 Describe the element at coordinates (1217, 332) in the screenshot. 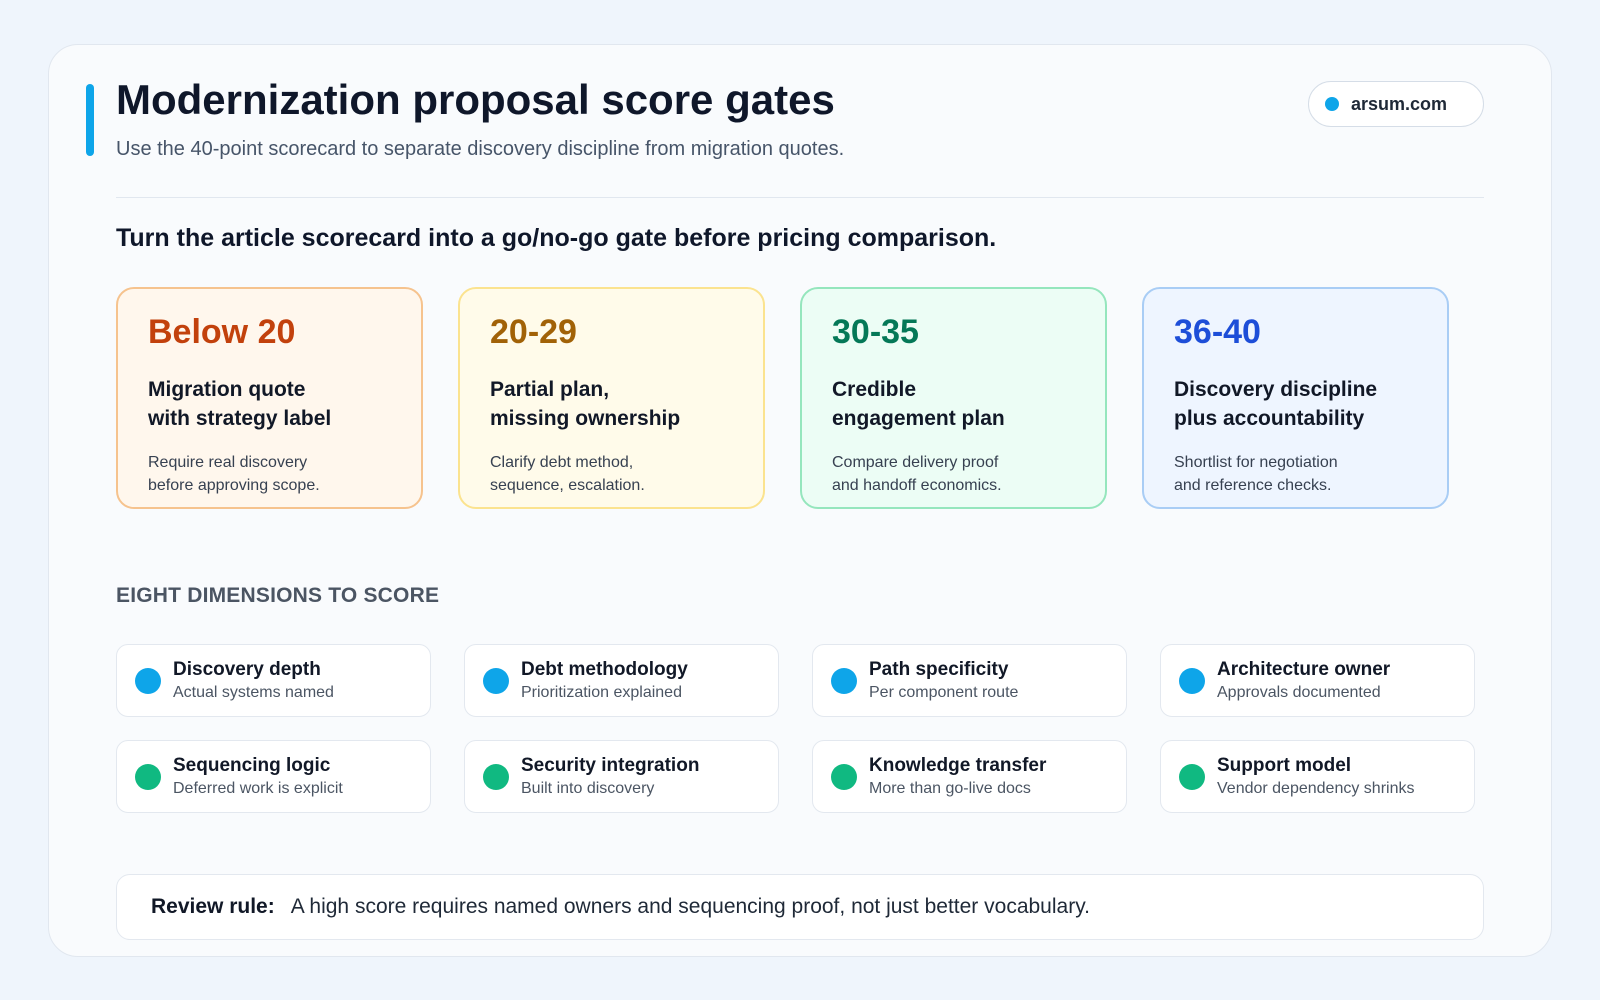

I see `gate-range: 36-40` at that location.